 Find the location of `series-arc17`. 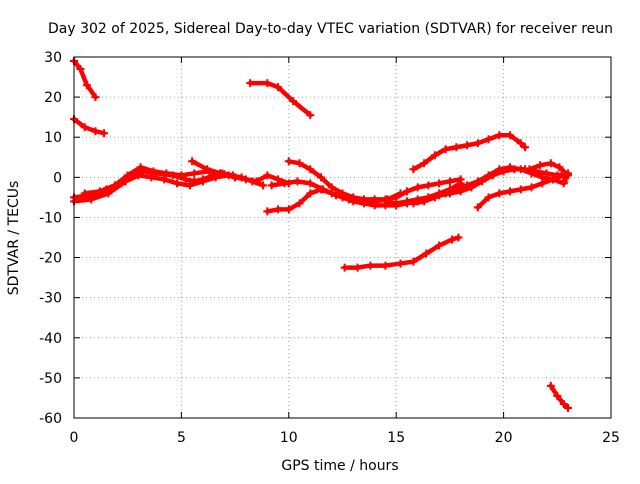

series-arc17 is located at coordinates (559, 396).